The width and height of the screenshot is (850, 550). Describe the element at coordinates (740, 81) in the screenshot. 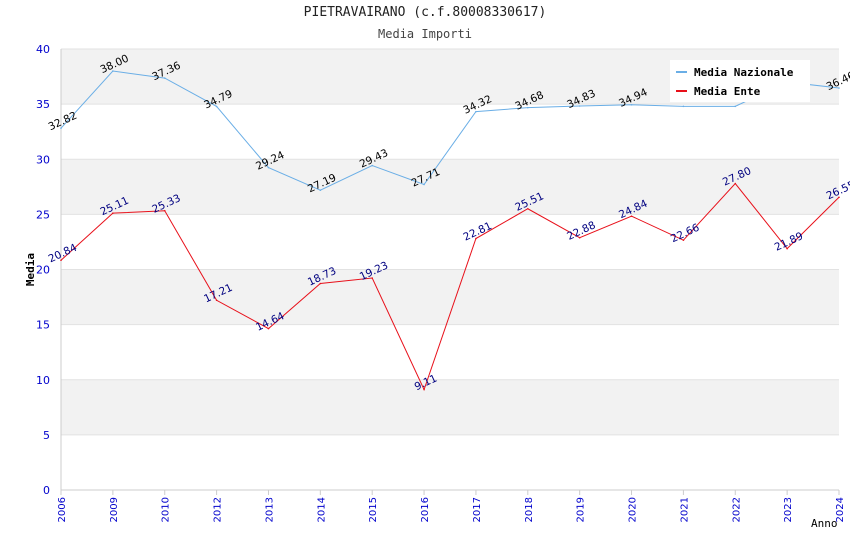

I see `chart-legend: Media Nazionale Media Ente` at that location.